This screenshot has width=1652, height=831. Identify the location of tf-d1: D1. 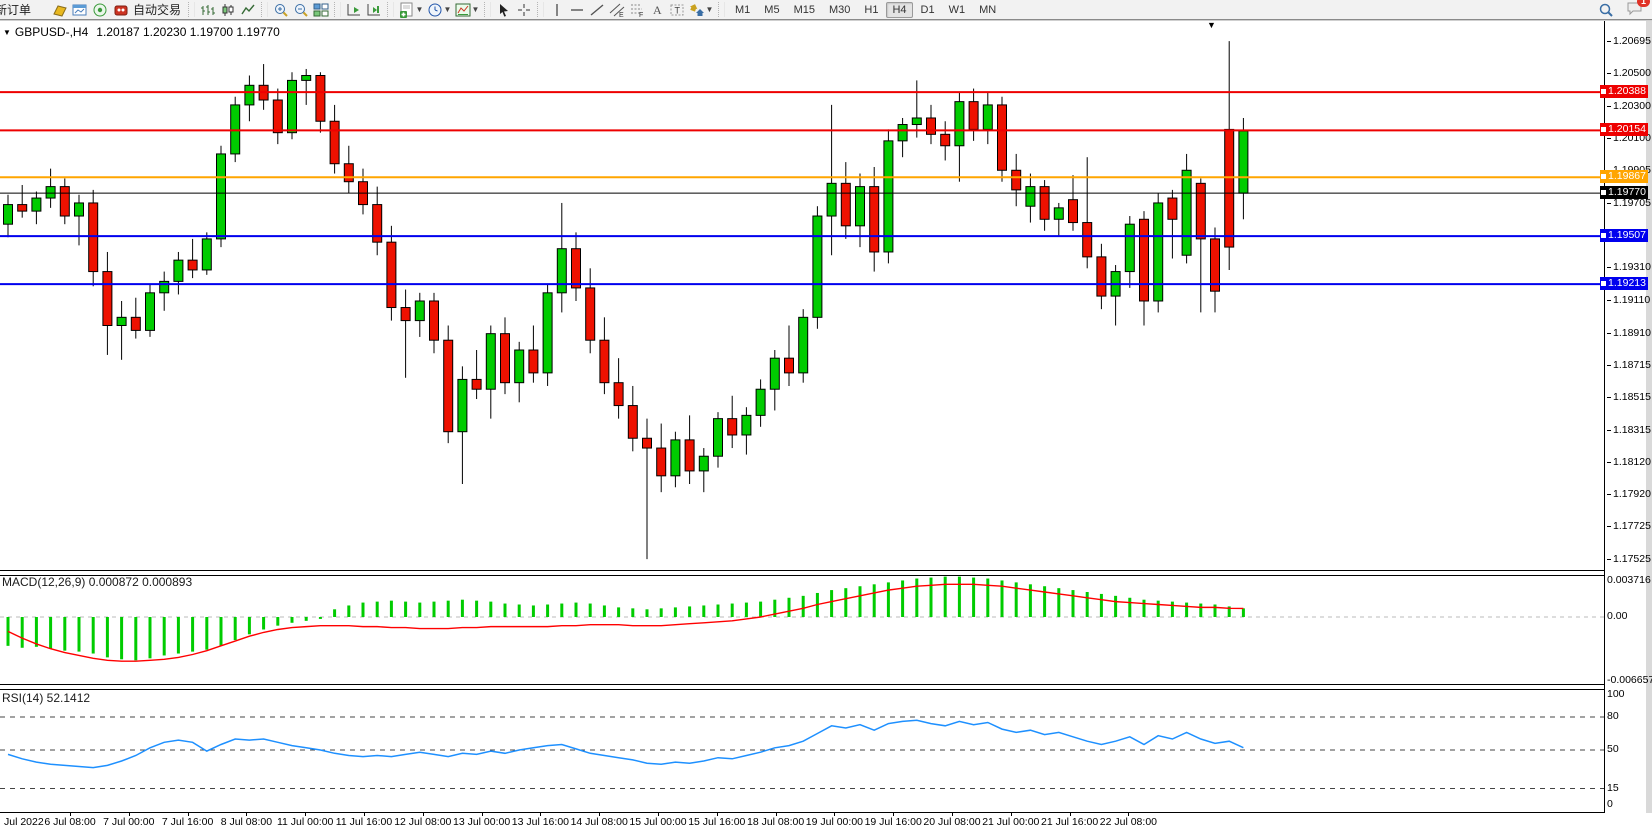
(928, 10).